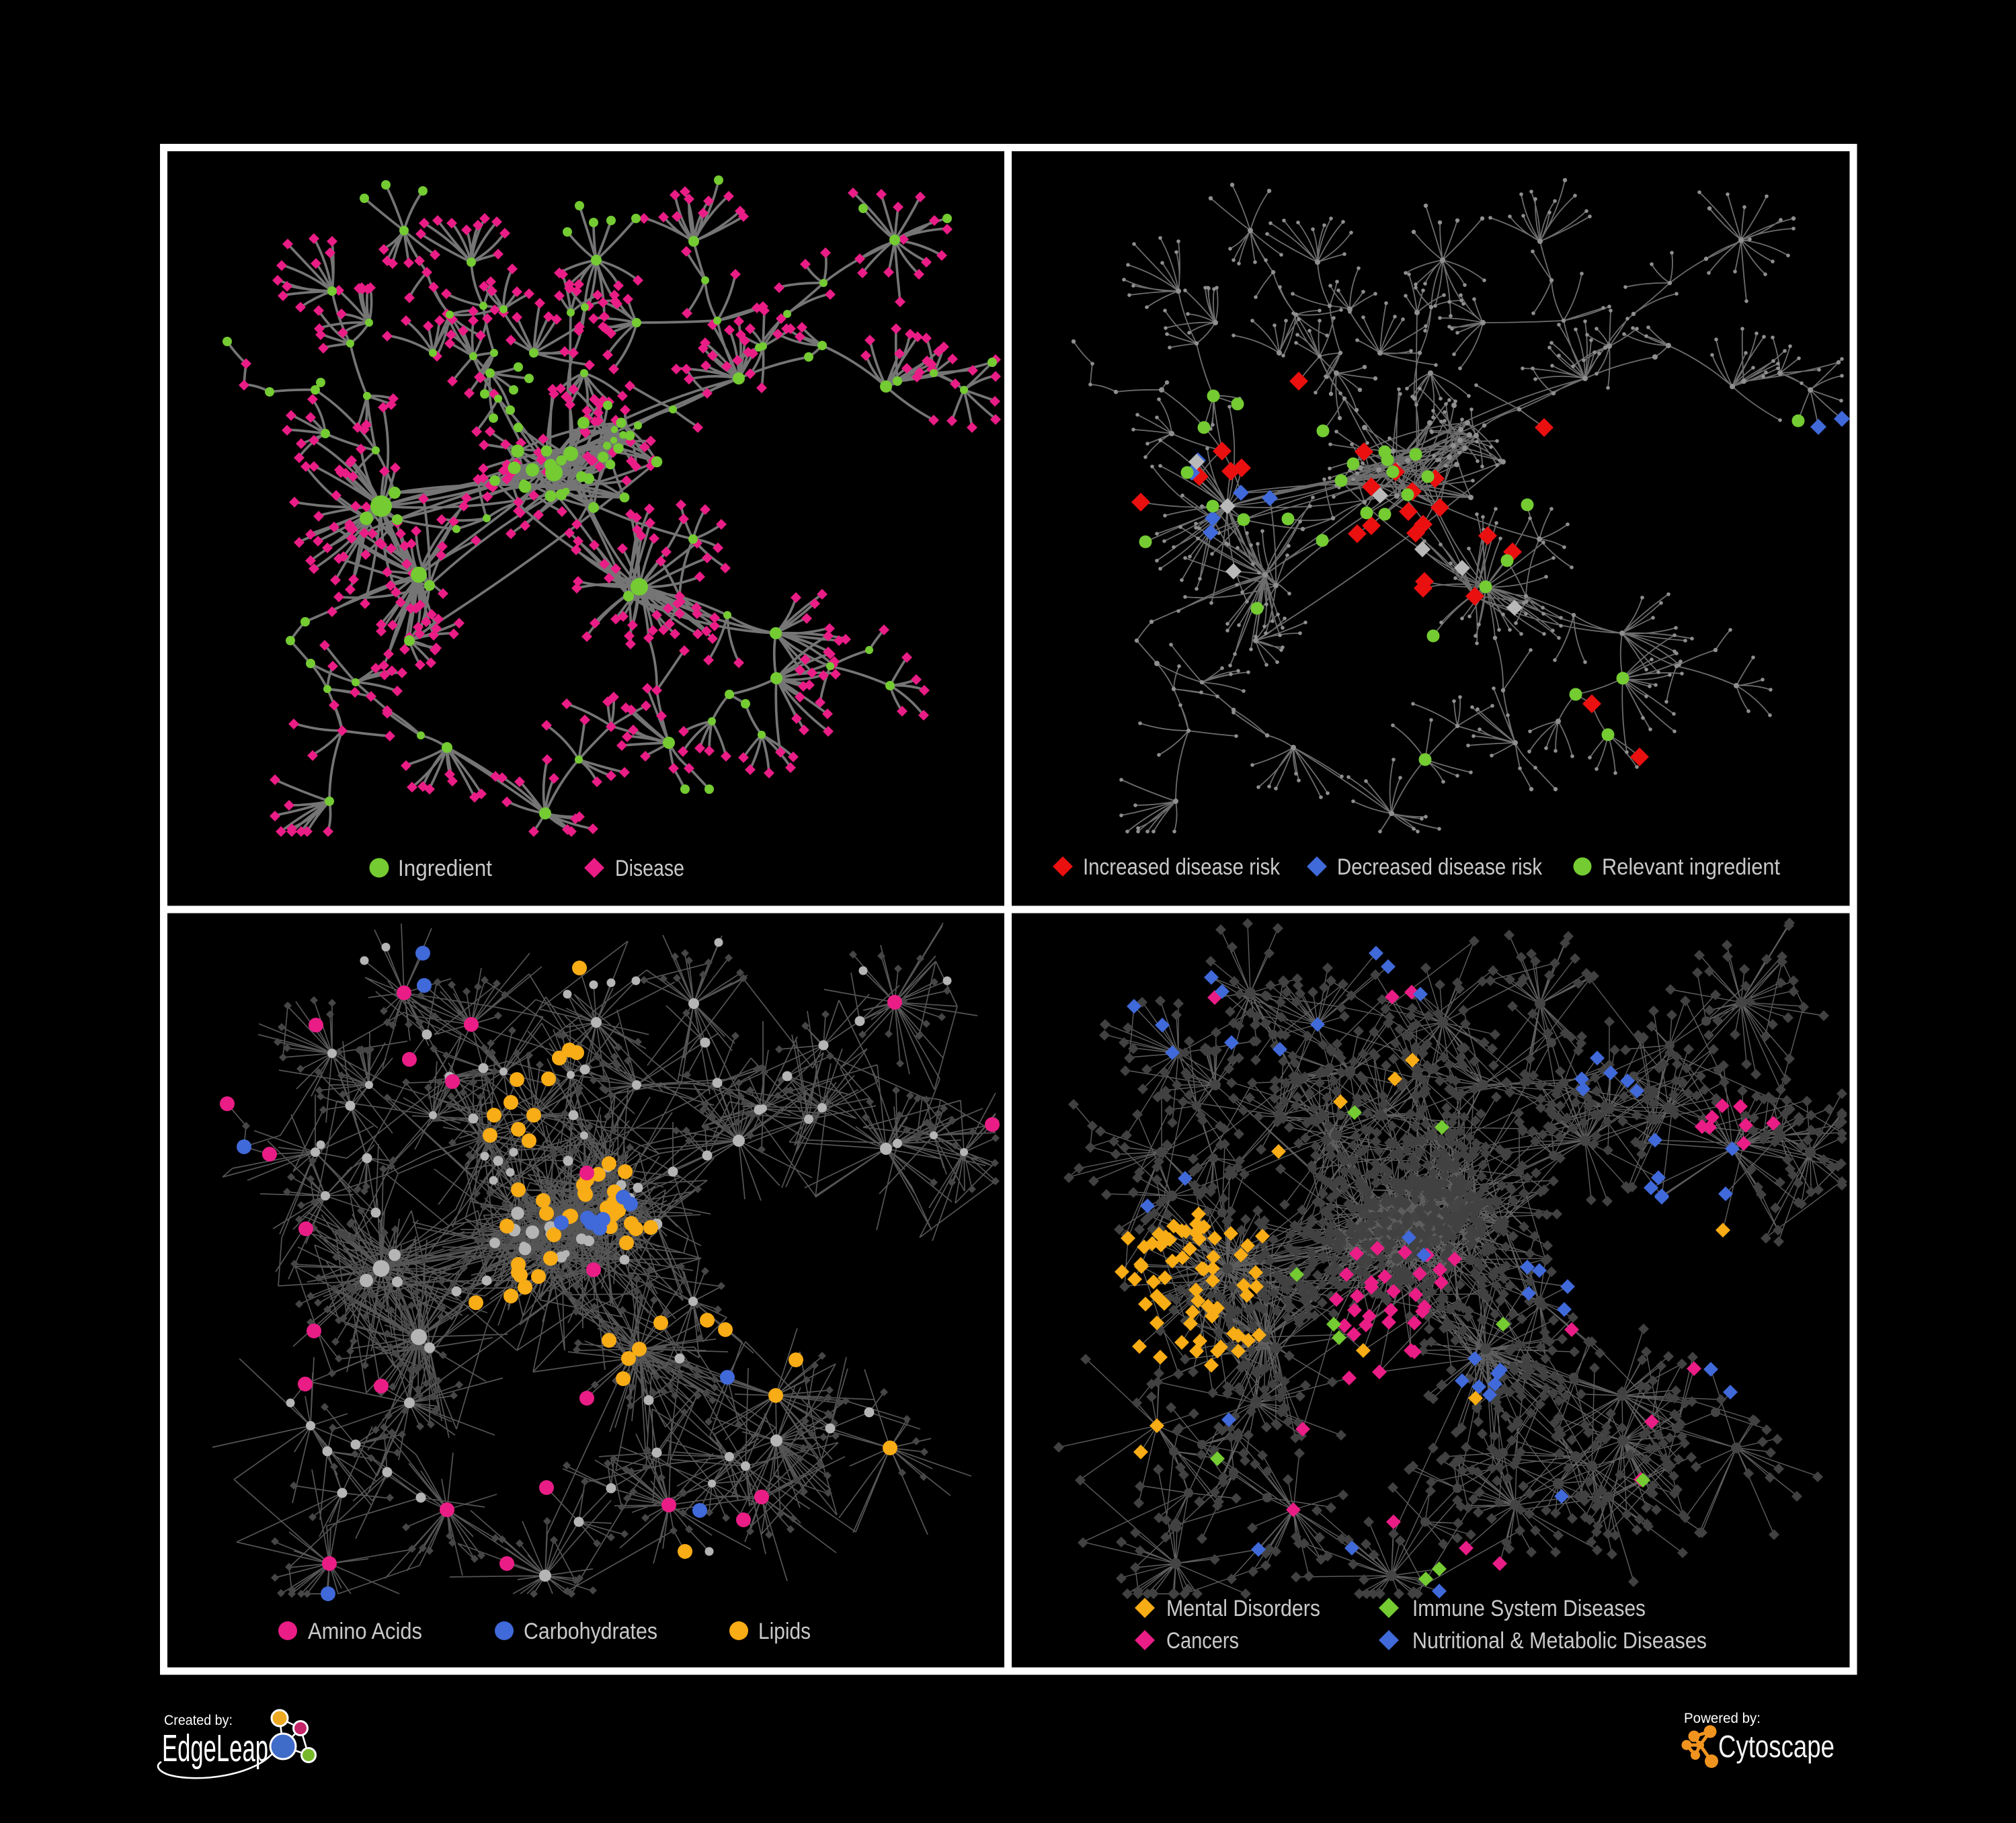  Describe the element at coordinates (1243, 1609) in the screenshot. I see `svg-text: Mental Disorders` at that location.